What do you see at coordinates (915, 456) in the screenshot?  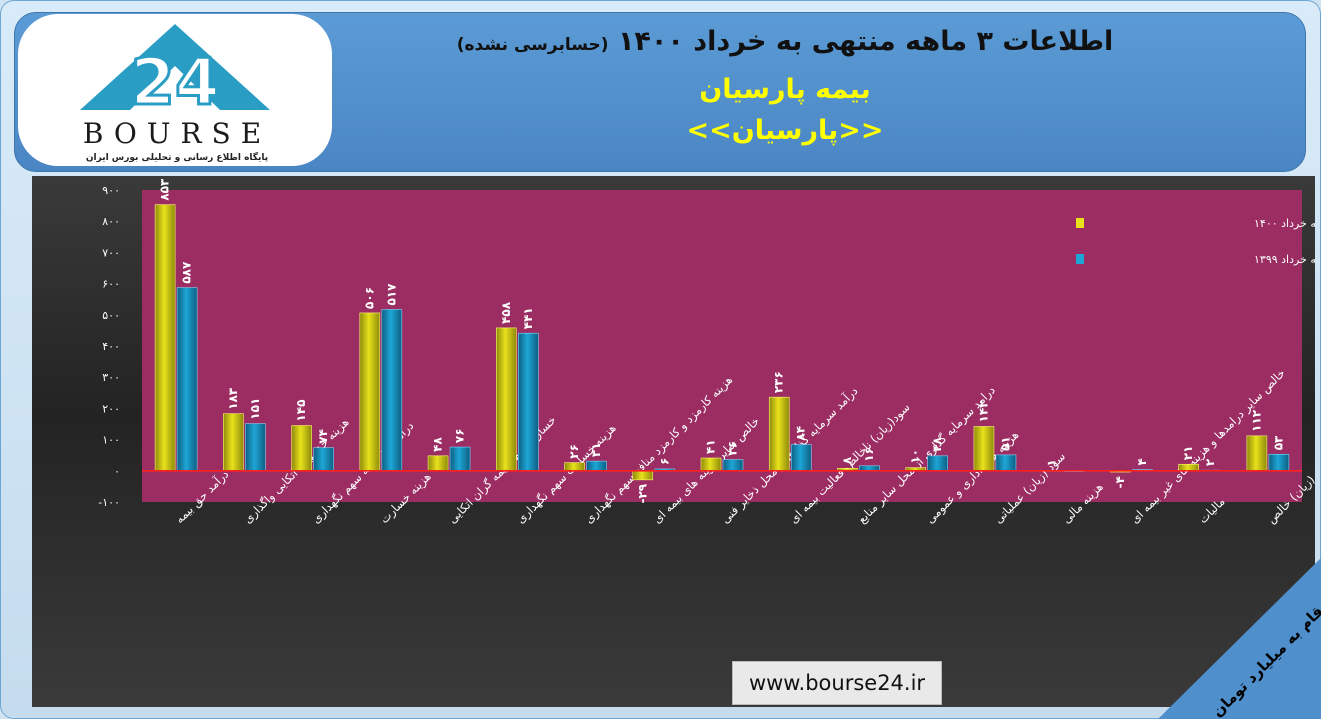 I see `data-label: ۱۰` at bounding box center [915, 456].